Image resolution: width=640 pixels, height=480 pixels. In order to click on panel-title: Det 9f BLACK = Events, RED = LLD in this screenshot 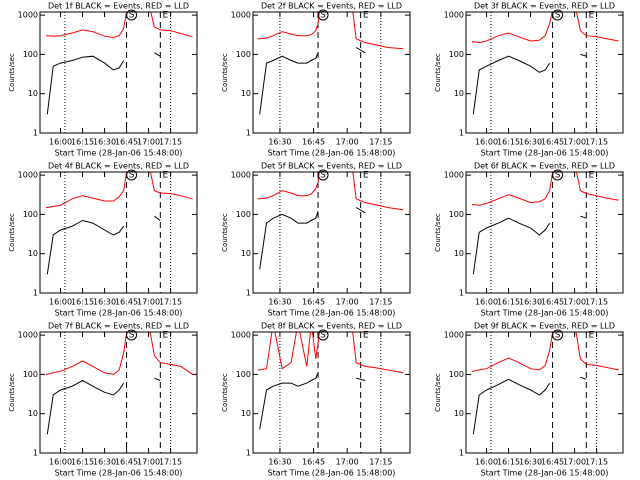, I will do `click(544, 326)`.